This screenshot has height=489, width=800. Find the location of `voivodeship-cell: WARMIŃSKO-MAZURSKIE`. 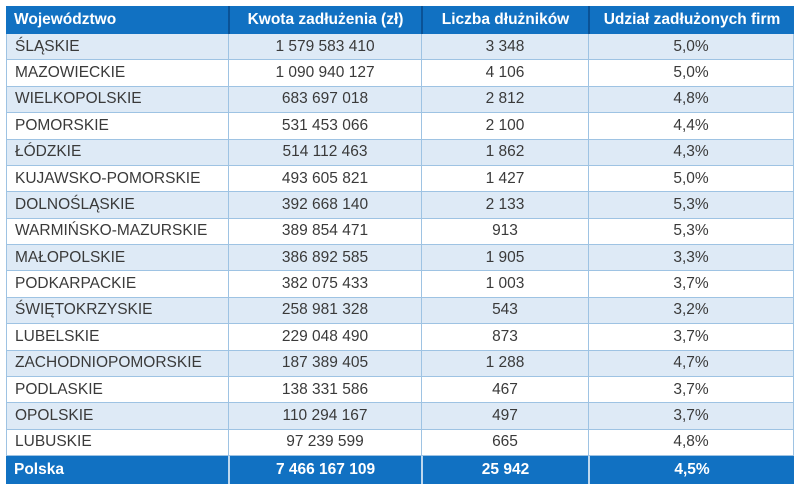

voivodeship-cell: WARMIŃSKO-MAZURSKIE is located at coordinates (117, 231).